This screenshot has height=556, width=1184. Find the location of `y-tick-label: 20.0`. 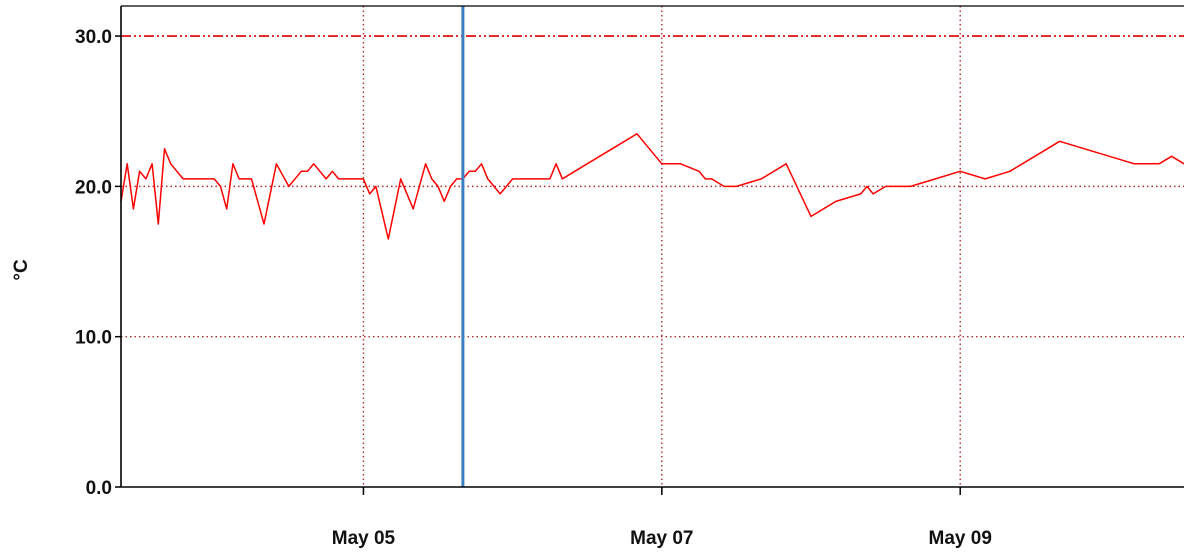

y-tick-label: 20.0 is located at coordinates (93, 187).